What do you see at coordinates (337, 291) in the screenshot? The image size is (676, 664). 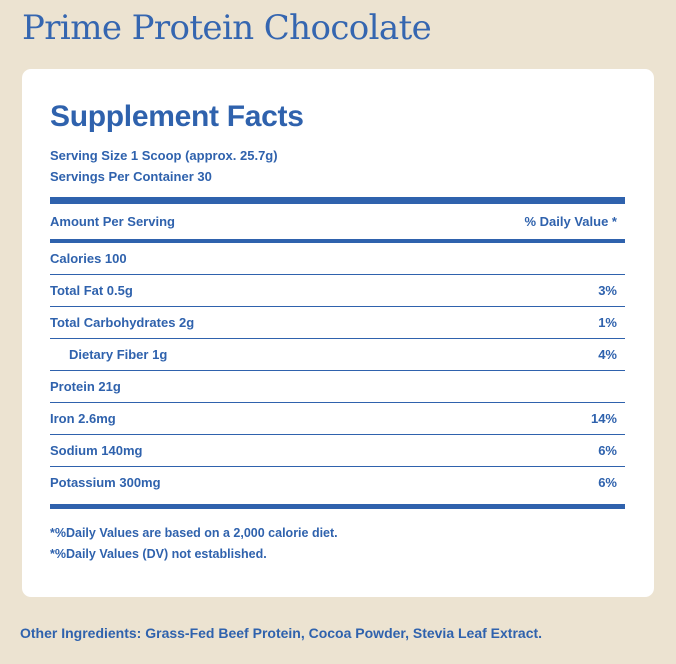 I see `table-row-total-fat: Total Fat 0.5g 3%` at bounding box center [337, 291].